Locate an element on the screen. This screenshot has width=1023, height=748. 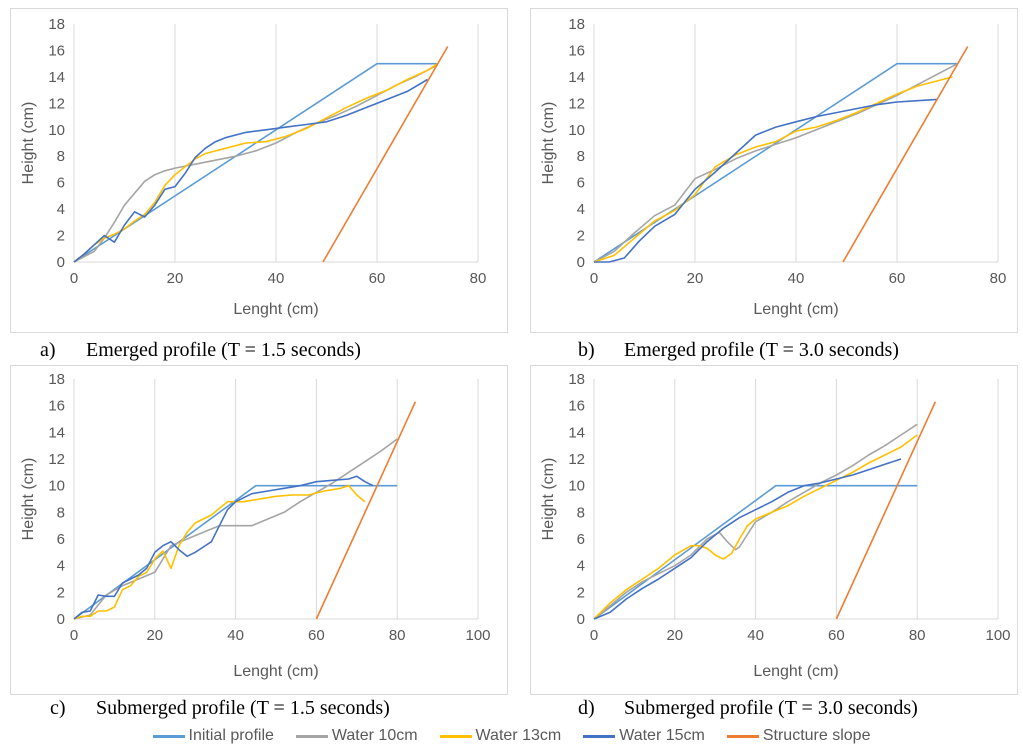
legend-item-water-13cm: Water 13cm is located at coordinates (500, 736).